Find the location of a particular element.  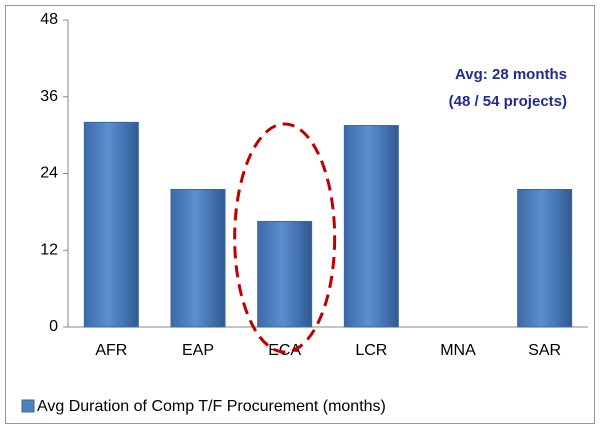

x-tick-label: LCR is located at coordinates (371, 350).